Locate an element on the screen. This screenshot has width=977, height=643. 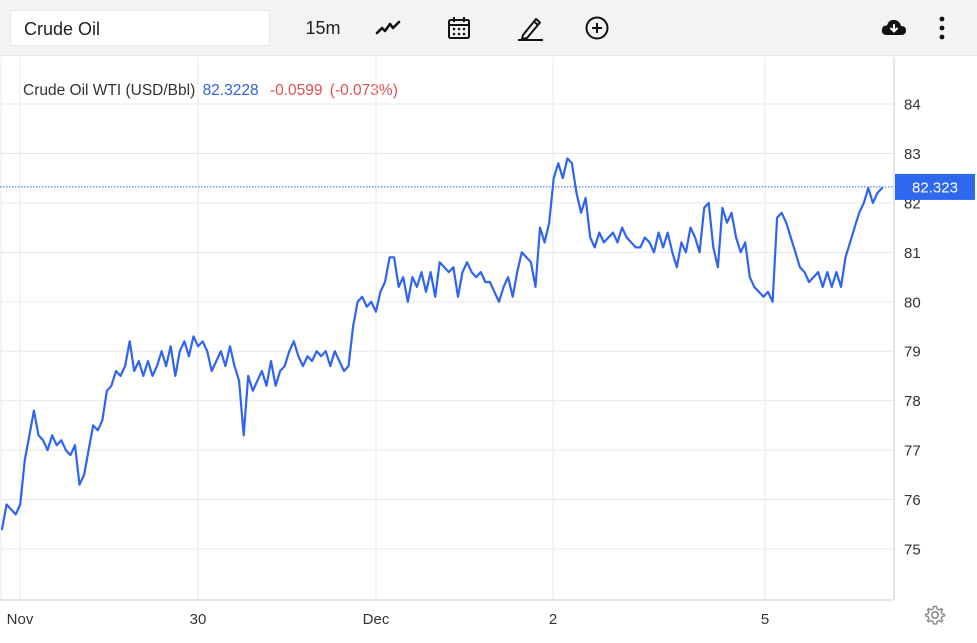
legend-symbol-name: Crude Oil WTI (USD/Bbl) is located at coordinates (109, 90).